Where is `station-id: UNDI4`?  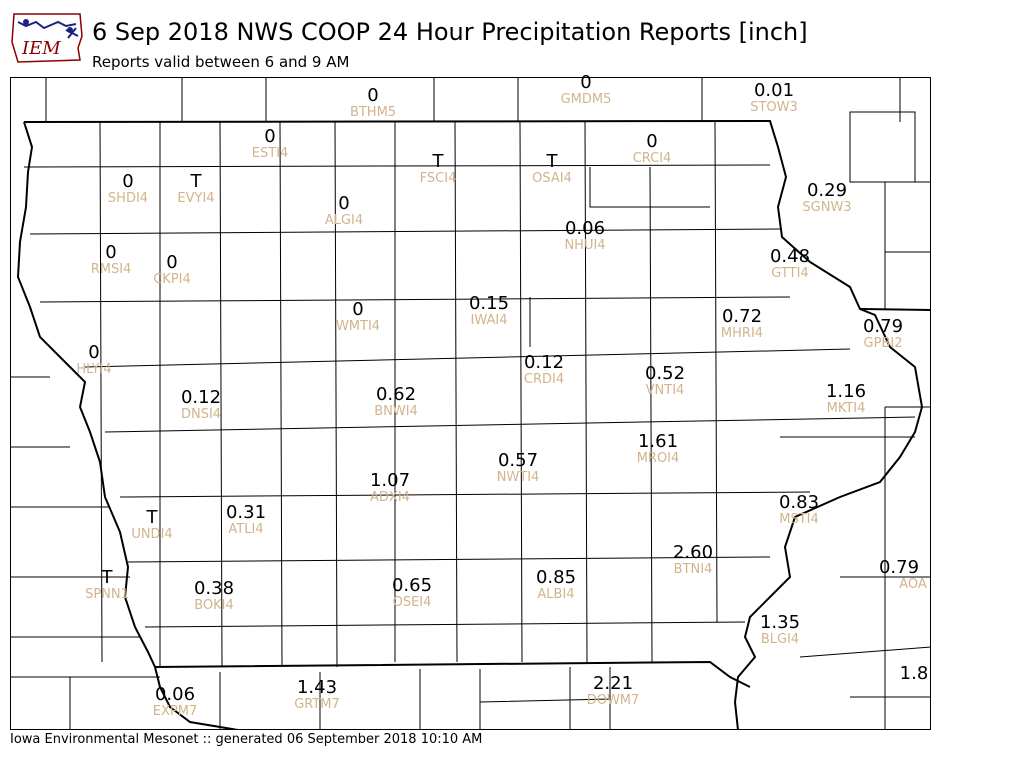
station-id: UNDI4 is located at coordinates (152, 534).